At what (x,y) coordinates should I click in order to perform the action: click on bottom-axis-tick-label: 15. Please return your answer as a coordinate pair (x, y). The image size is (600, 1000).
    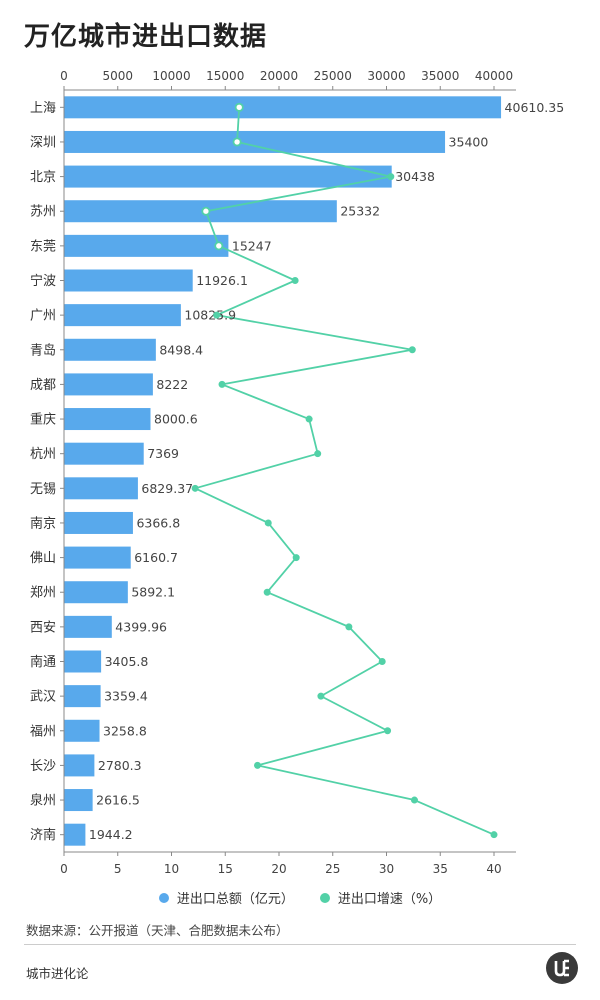
    Looking at the image, I should click on (225, 869).